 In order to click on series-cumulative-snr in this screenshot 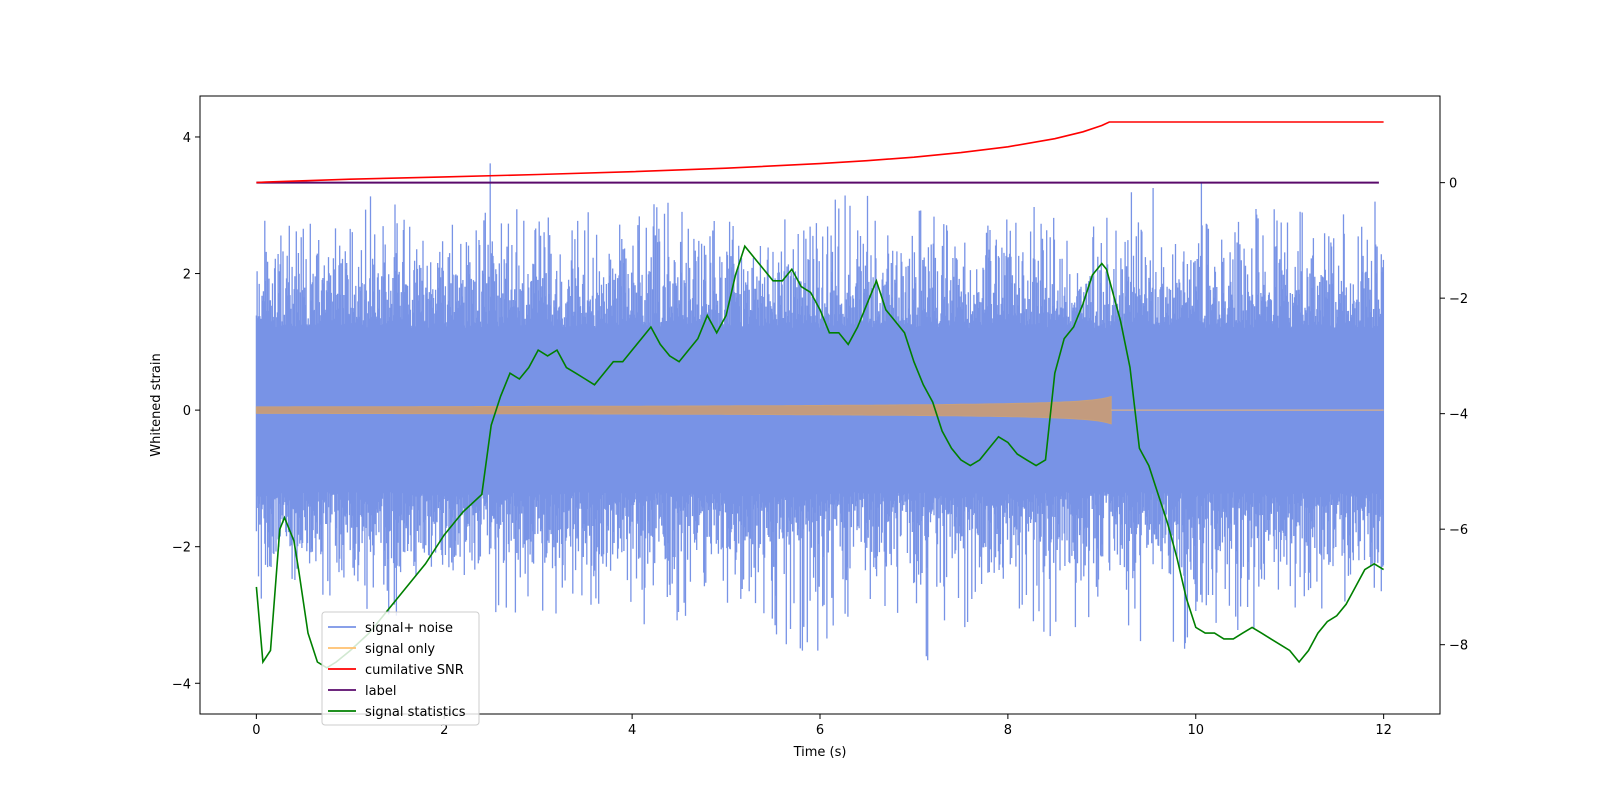, I will do `click(820, 152)`.